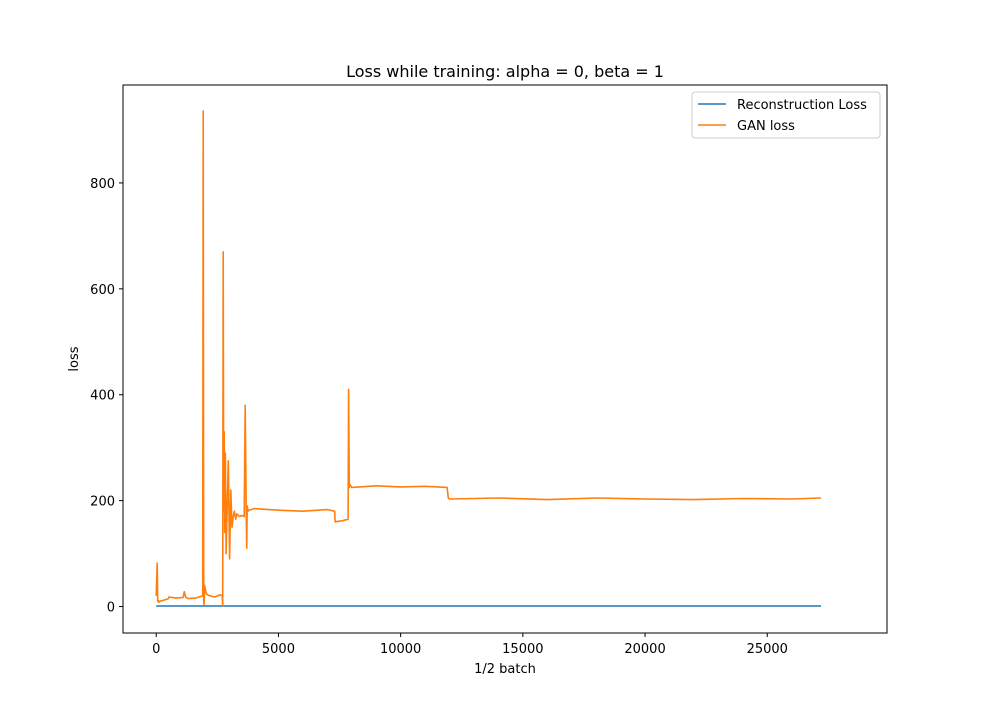 This screenshot has width=986, height=710. I want to click on legend: Reconstruction Loss GAN loss, so click(786, 115).